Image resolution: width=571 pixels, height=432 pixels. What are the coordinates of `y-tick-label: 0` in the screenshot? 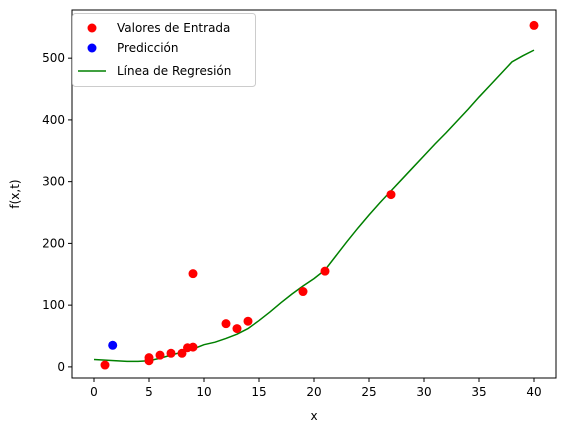 It's located at (61, 367).